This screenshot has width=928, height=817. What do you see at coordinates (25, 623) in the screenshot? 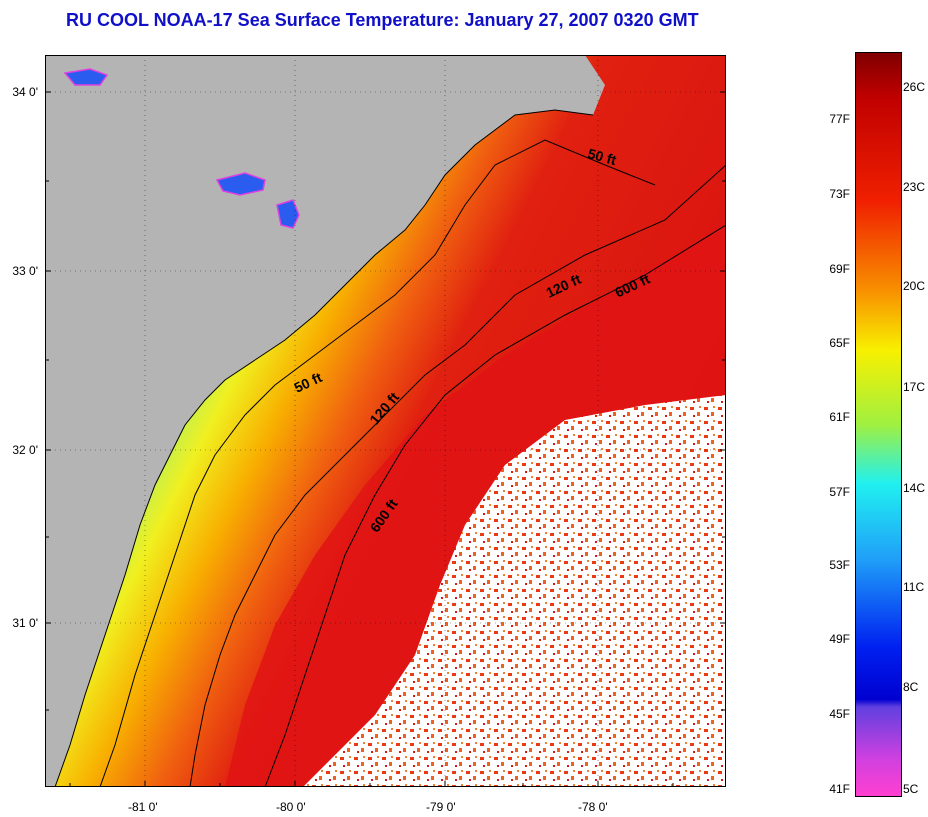
I see `latitude-label: 31 0'` at bounding box center [25, 623].